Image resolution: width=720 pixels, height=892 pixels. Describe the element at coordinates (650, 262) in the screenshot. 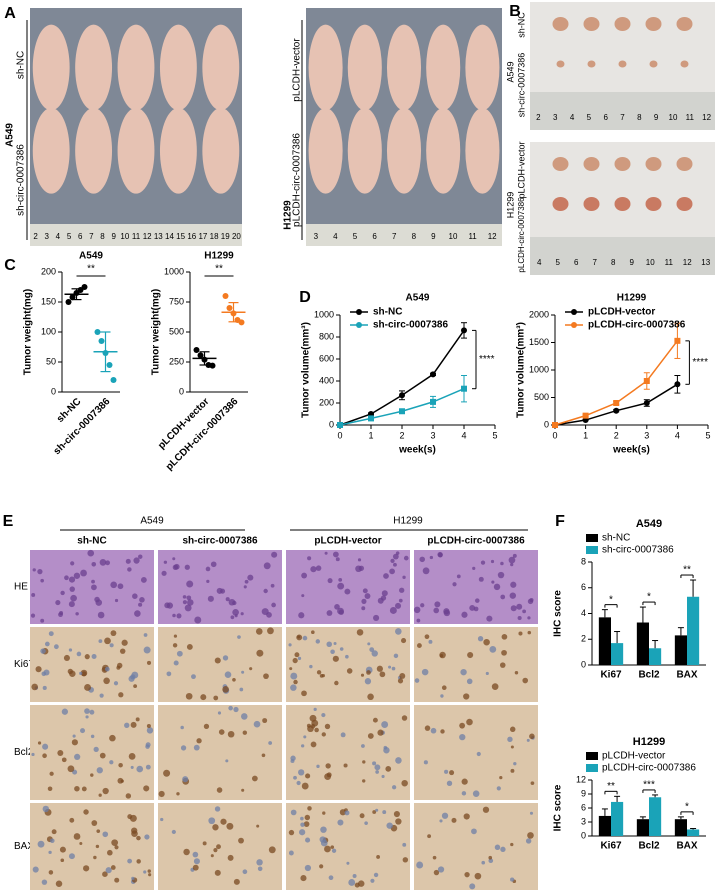

I see `ruler-number: 10` at that location.